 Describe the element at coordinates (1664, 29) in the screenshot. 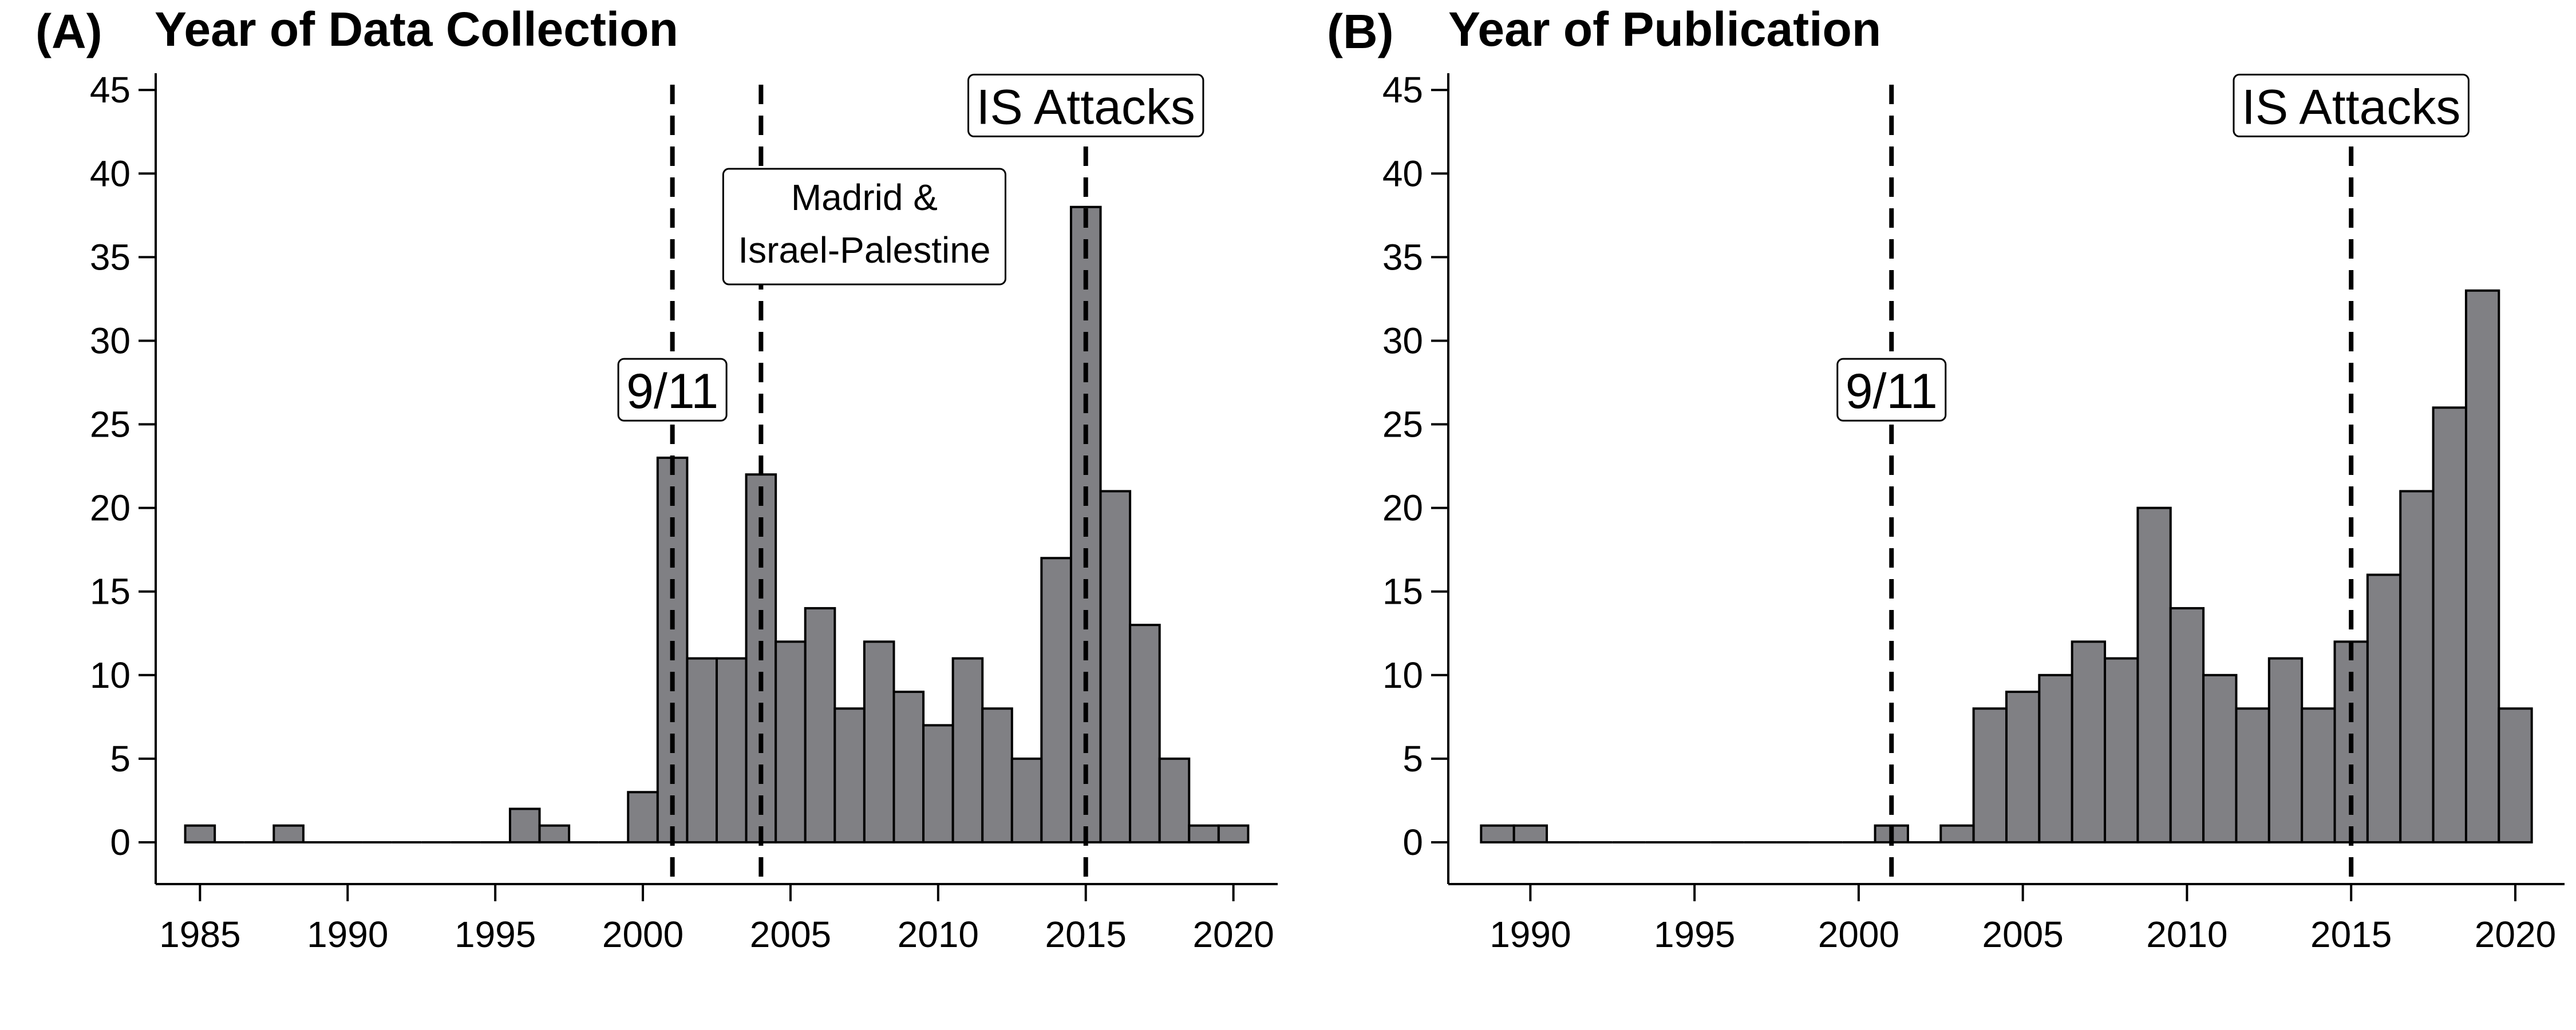

I see `chart-title: Year of Publication` at that location.